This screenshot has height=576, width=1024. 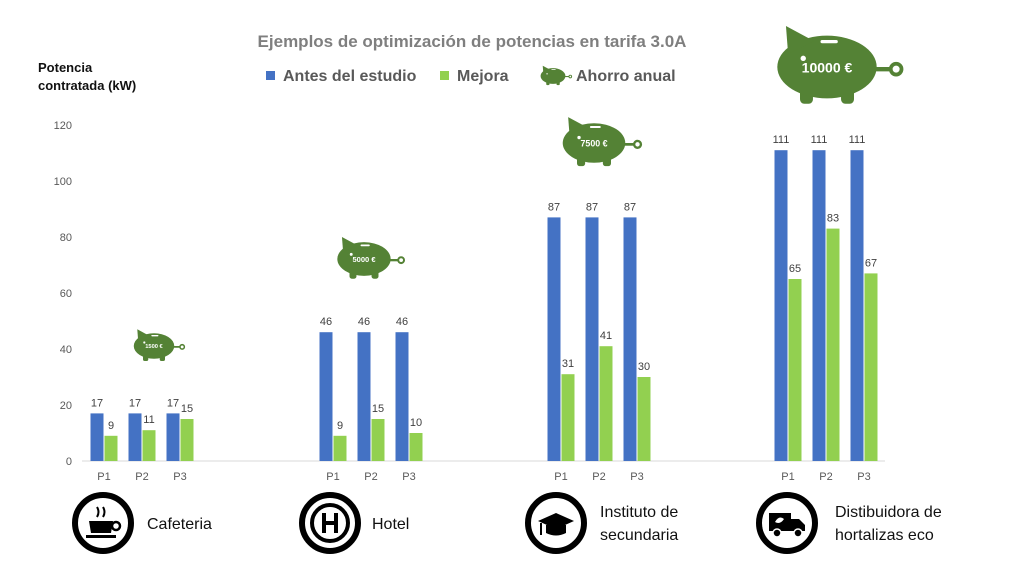 I want to click on client-name: hortalizas eco, so click(x=884, y=535).